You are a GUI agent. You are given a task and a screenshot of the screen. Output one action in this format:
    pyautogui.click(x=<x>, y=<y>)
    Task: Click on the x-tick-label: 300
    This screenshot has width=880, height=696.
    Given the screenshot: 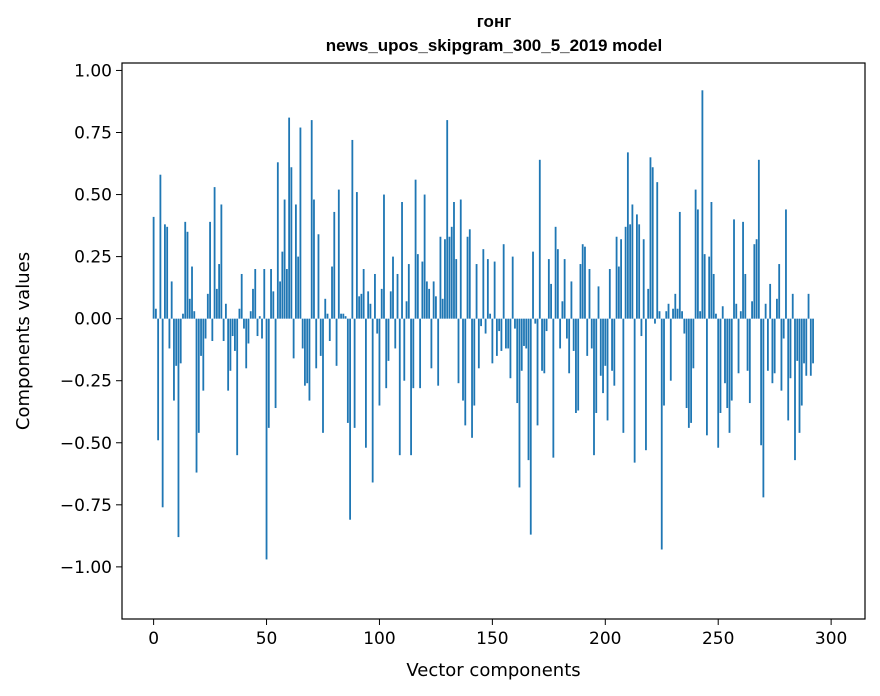 What is the action you would take?
    pyautogui.click(x=831, y=639)
    